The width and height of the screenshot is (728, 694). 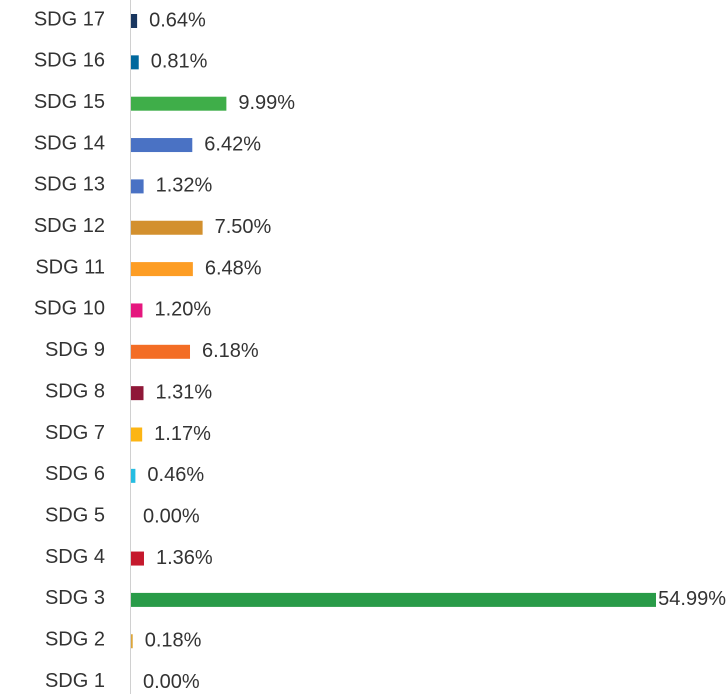 I want to click on y-tick-label: SDG 11, so click(x=70, y=267).